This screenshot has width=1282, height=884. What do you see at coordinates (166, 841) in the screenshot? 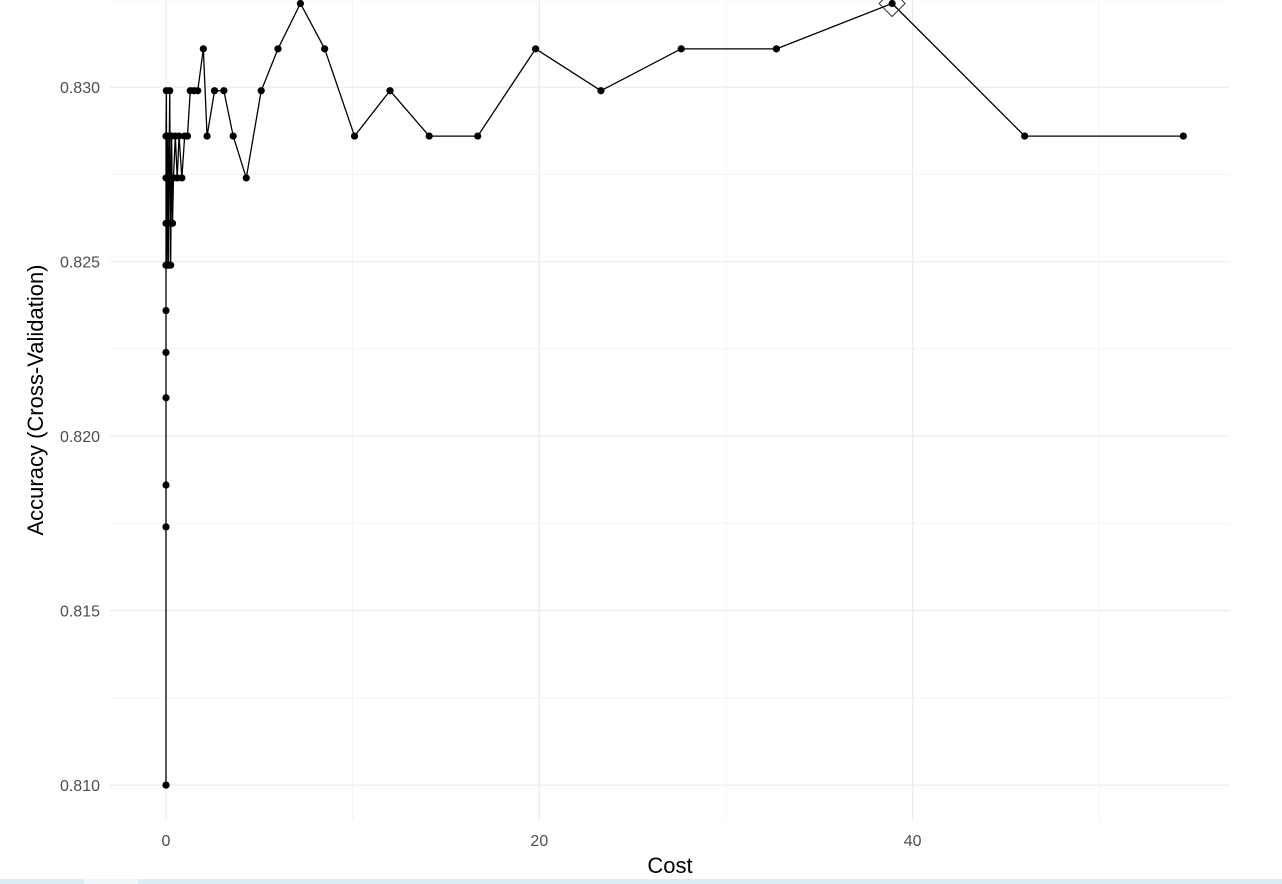
I see `x-tick-label: 0` at bounding box center [166, 841].